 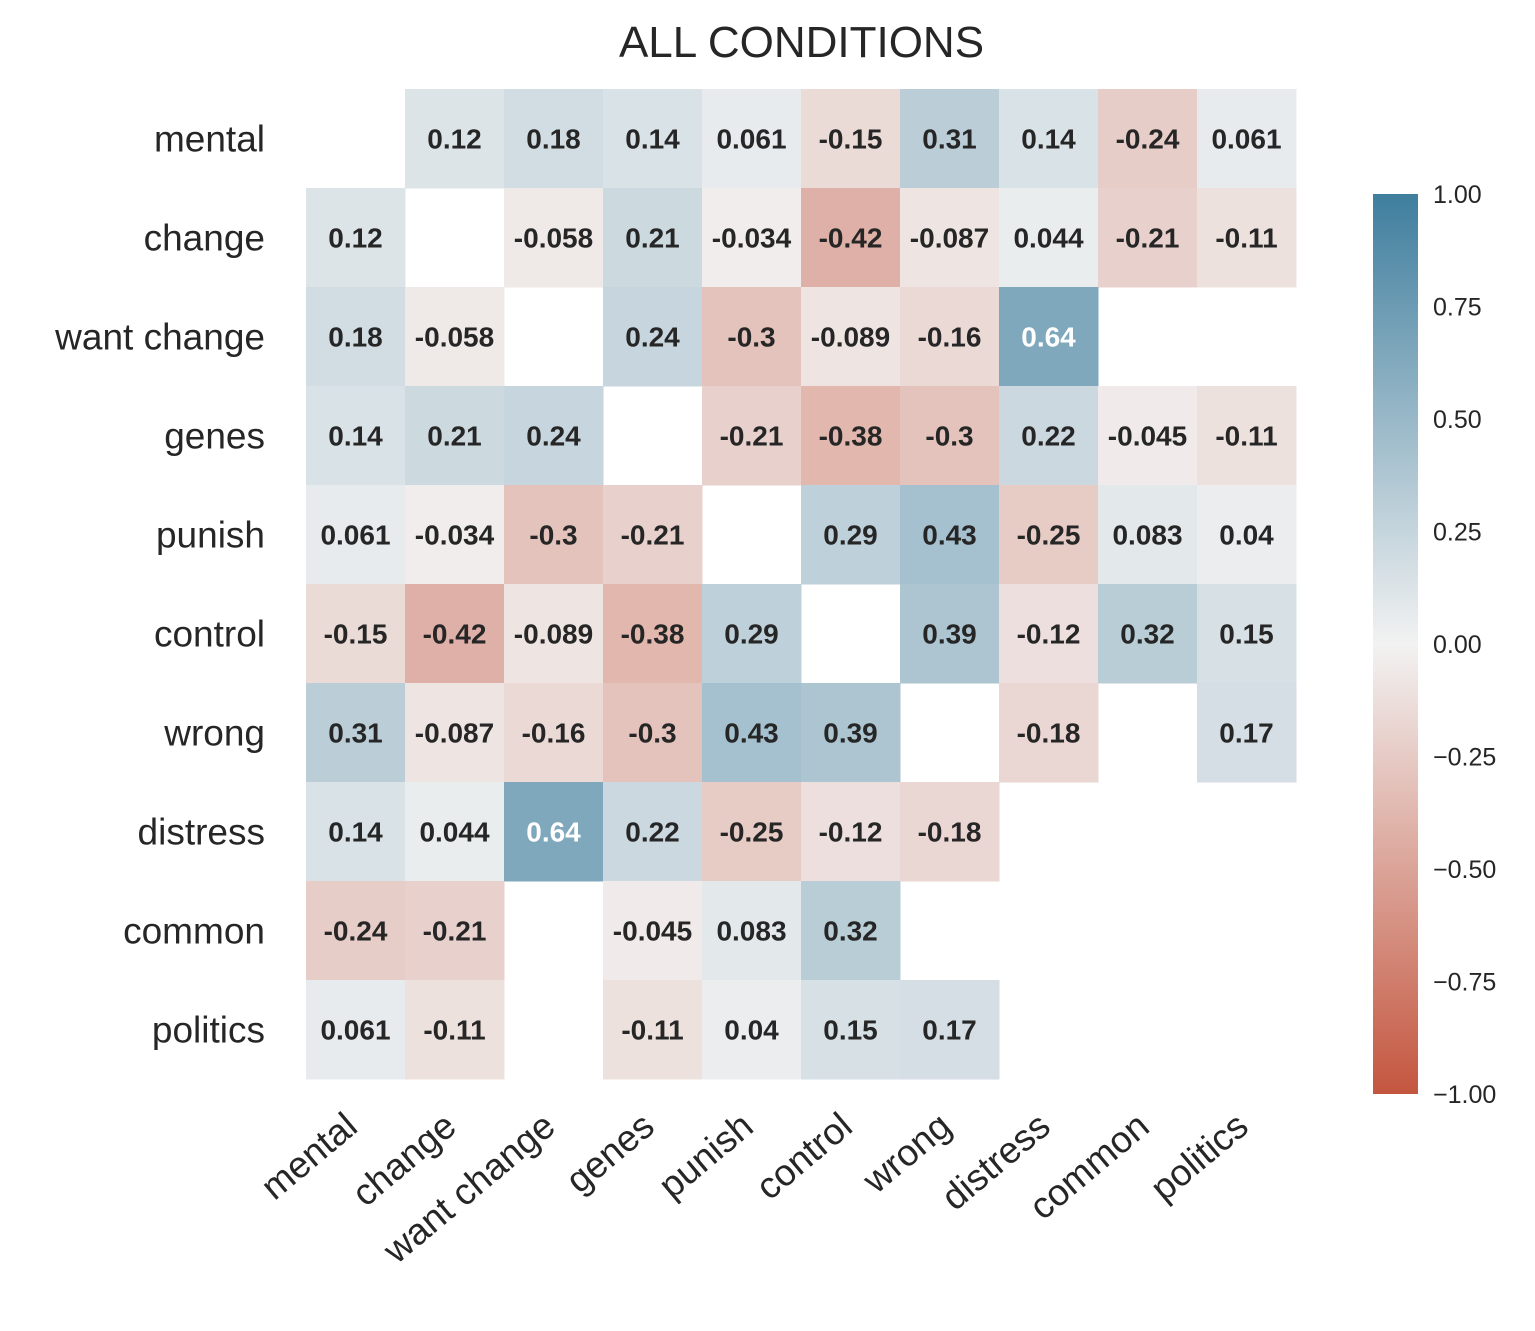 What do you see at coordinates (1147, 535) in the screenshot?
I see `cell-value-label: 0.083` at bounding box center [1147, 535].